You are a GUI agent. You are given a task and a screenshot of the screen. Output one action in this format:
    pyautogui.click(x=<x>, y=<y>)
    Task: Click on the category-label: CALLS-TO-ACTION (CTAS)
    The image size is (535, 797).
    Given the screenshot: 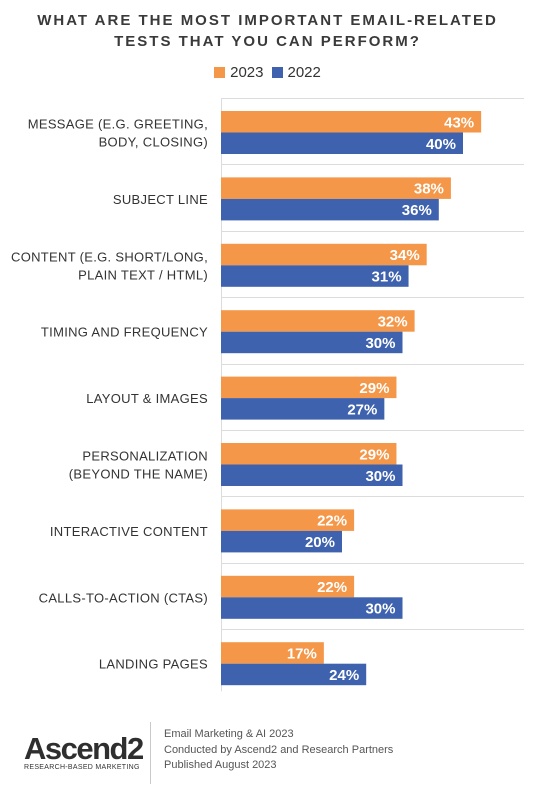 What is the action you would take?
    pyautogui.click(x=123, y=597)
    